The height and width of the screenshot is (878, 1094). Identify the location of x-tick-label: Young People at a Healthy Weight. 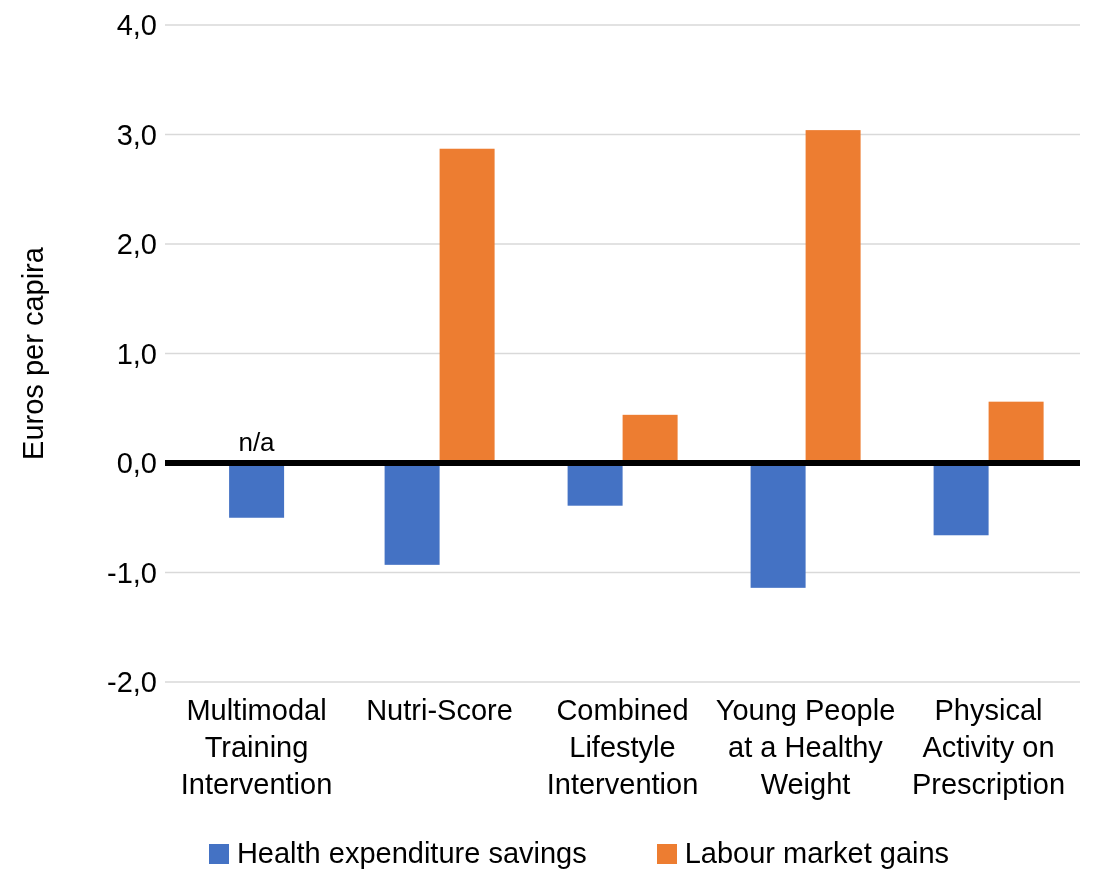
(805, 747).